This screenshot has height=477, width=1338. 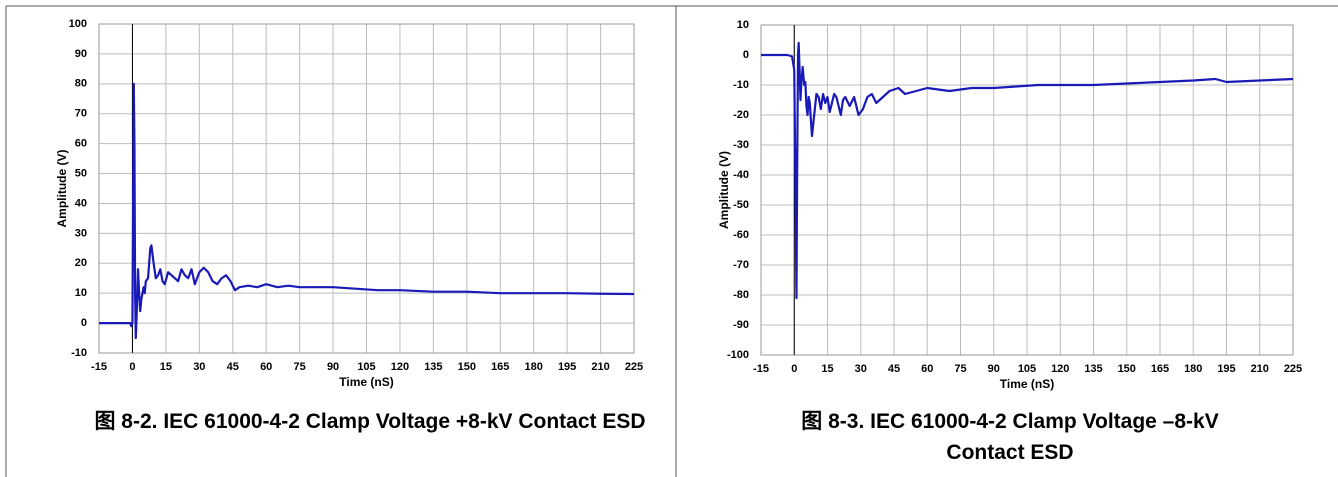 I want to click on y-tick-label: 60, so click(x=81, y=144).